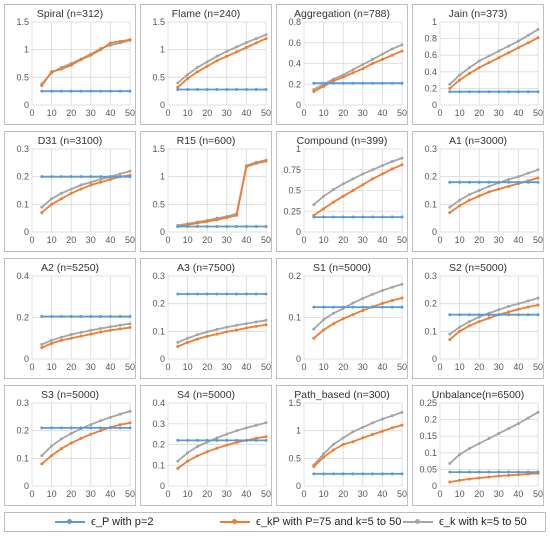  What do you see at coordinates (430, 304) in the screenshot?
I see `y-tick-label: 0.2` at bounding box center [430, 304].